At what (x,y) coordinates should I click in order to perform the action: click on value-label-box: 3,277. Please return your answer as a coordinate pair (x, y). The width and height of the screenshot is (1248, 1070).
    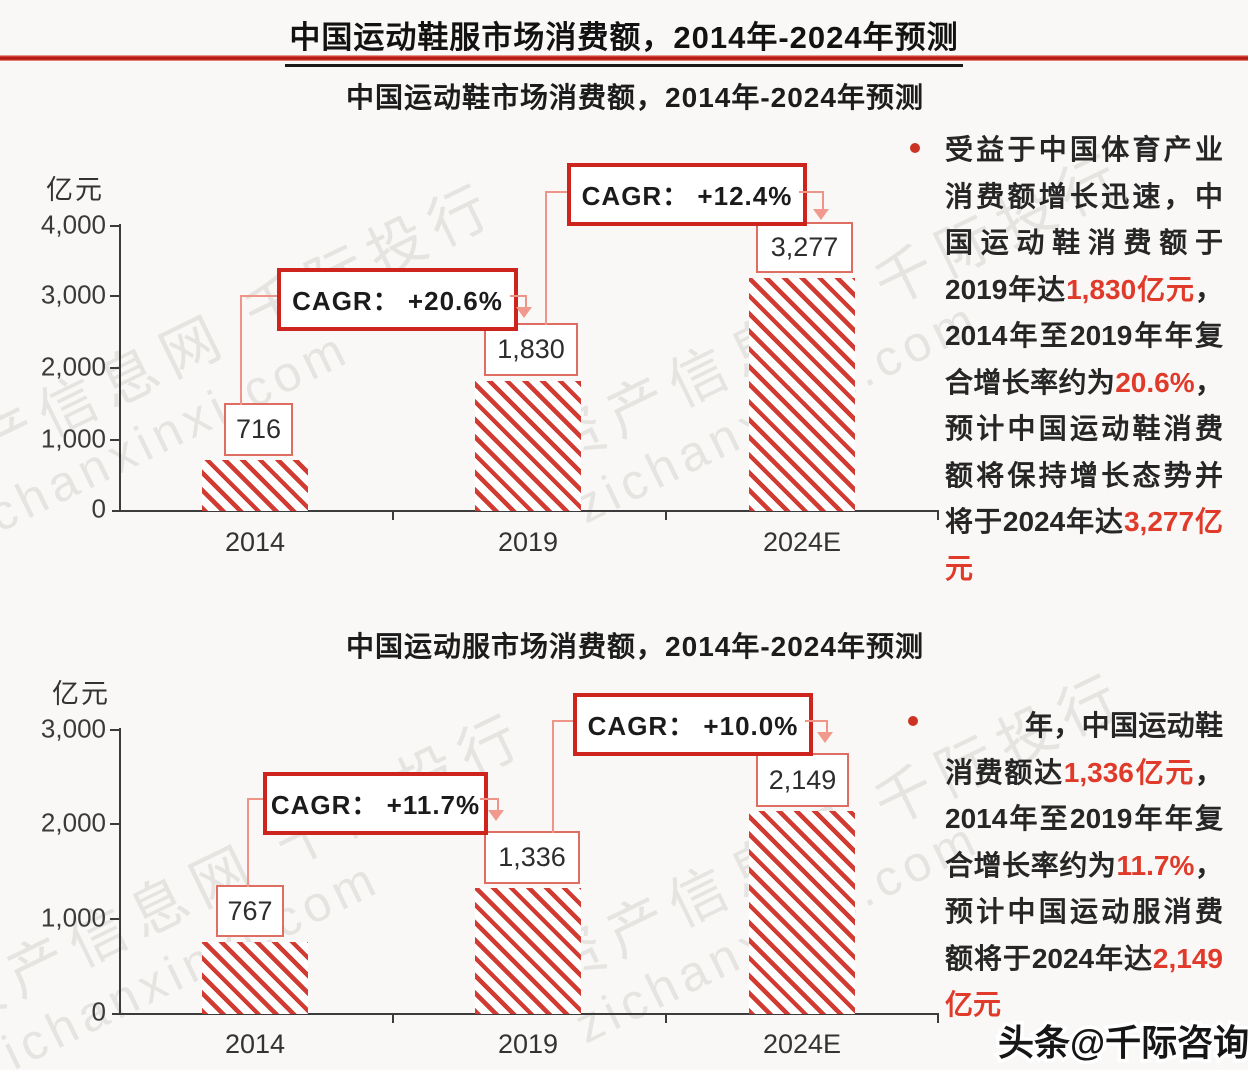
    Looking at the image, I should click on (804, 247).